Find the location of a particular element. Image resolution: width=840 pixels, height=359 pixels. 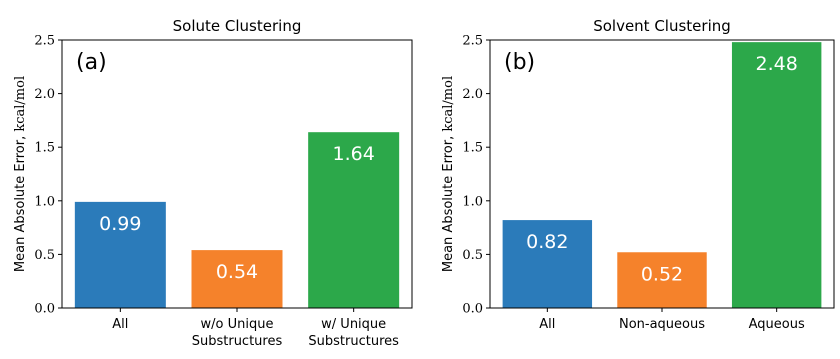

y-tick-label-b-5: 2.5 is located at coordinates (472, 41).